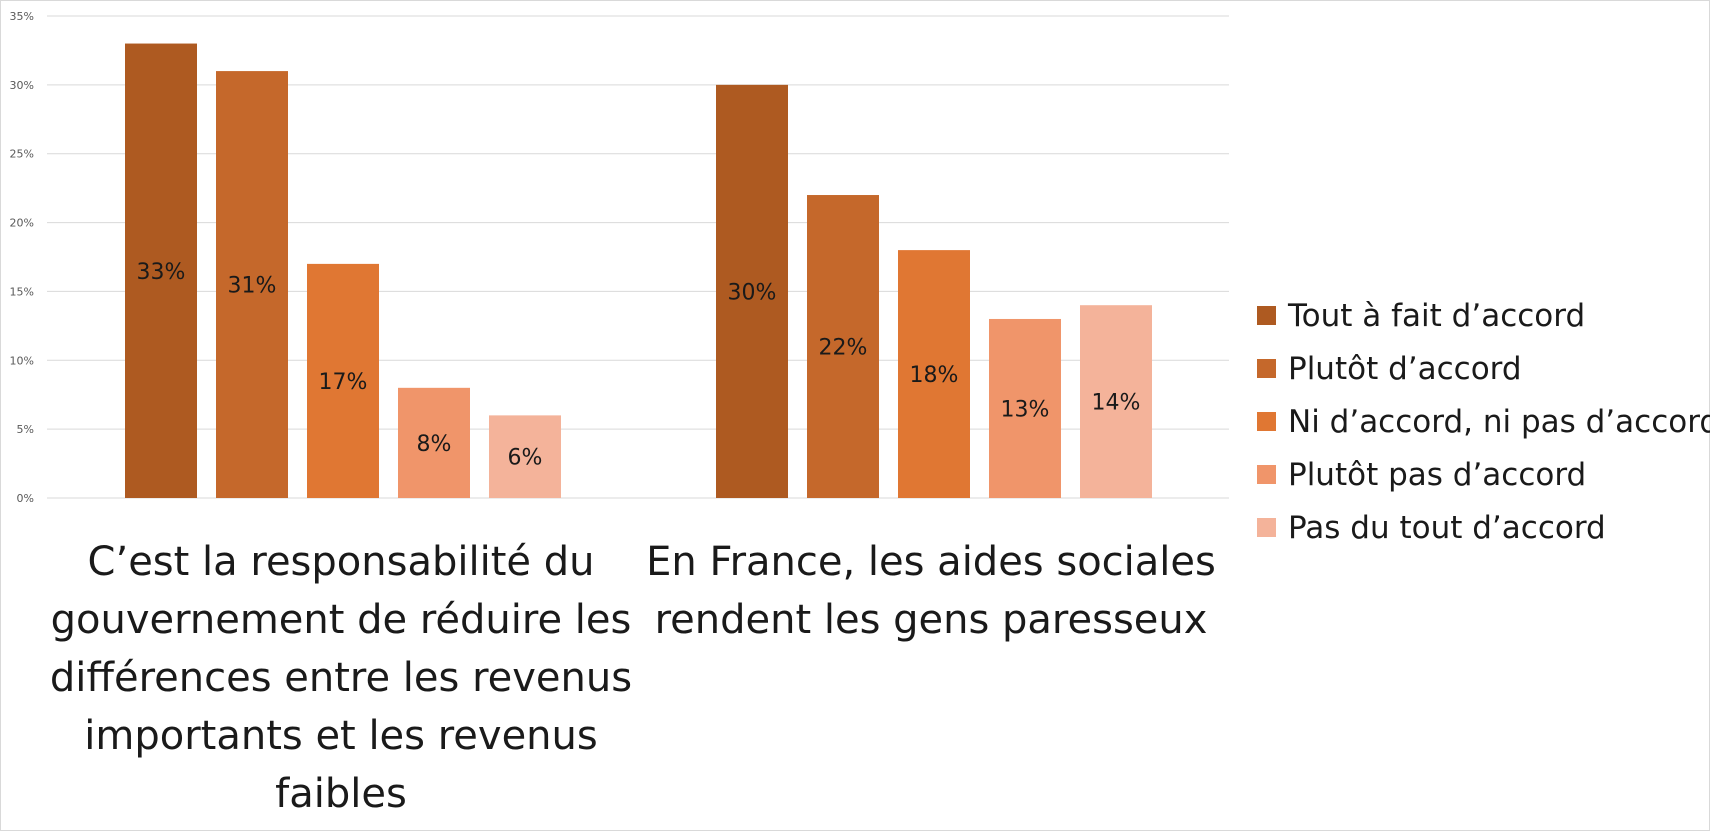 Image resolution: width=1710 pixels, height=832 pixels. I want to click on y-axis-tick-labels: 0% 5% 10% 15% 20% 25% 30% 35%, so click(22, 257).